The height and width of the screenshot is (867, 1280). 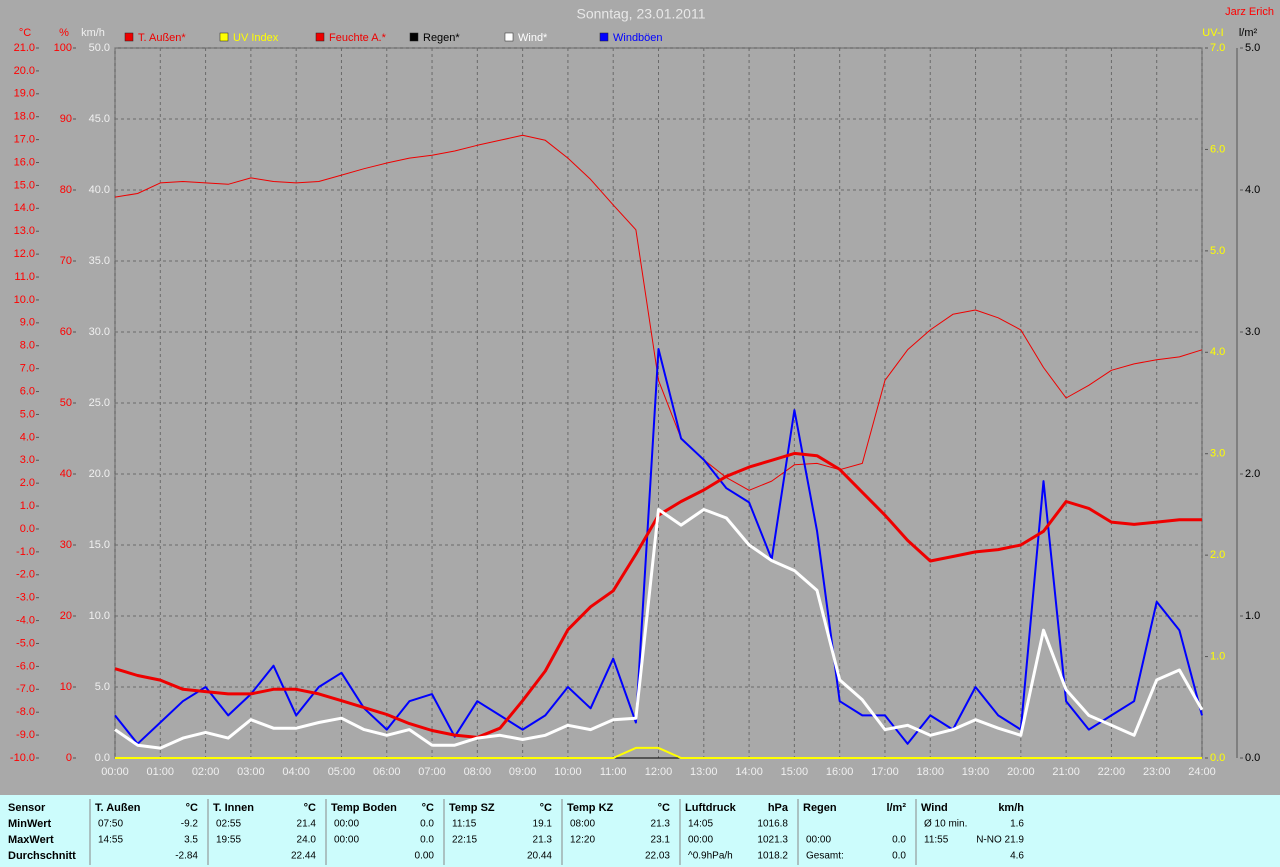 What do you see at coordinates (24, 71) in the screenshot?
I see `y-tick-label: 20.0` at bounding box center [24, 71].